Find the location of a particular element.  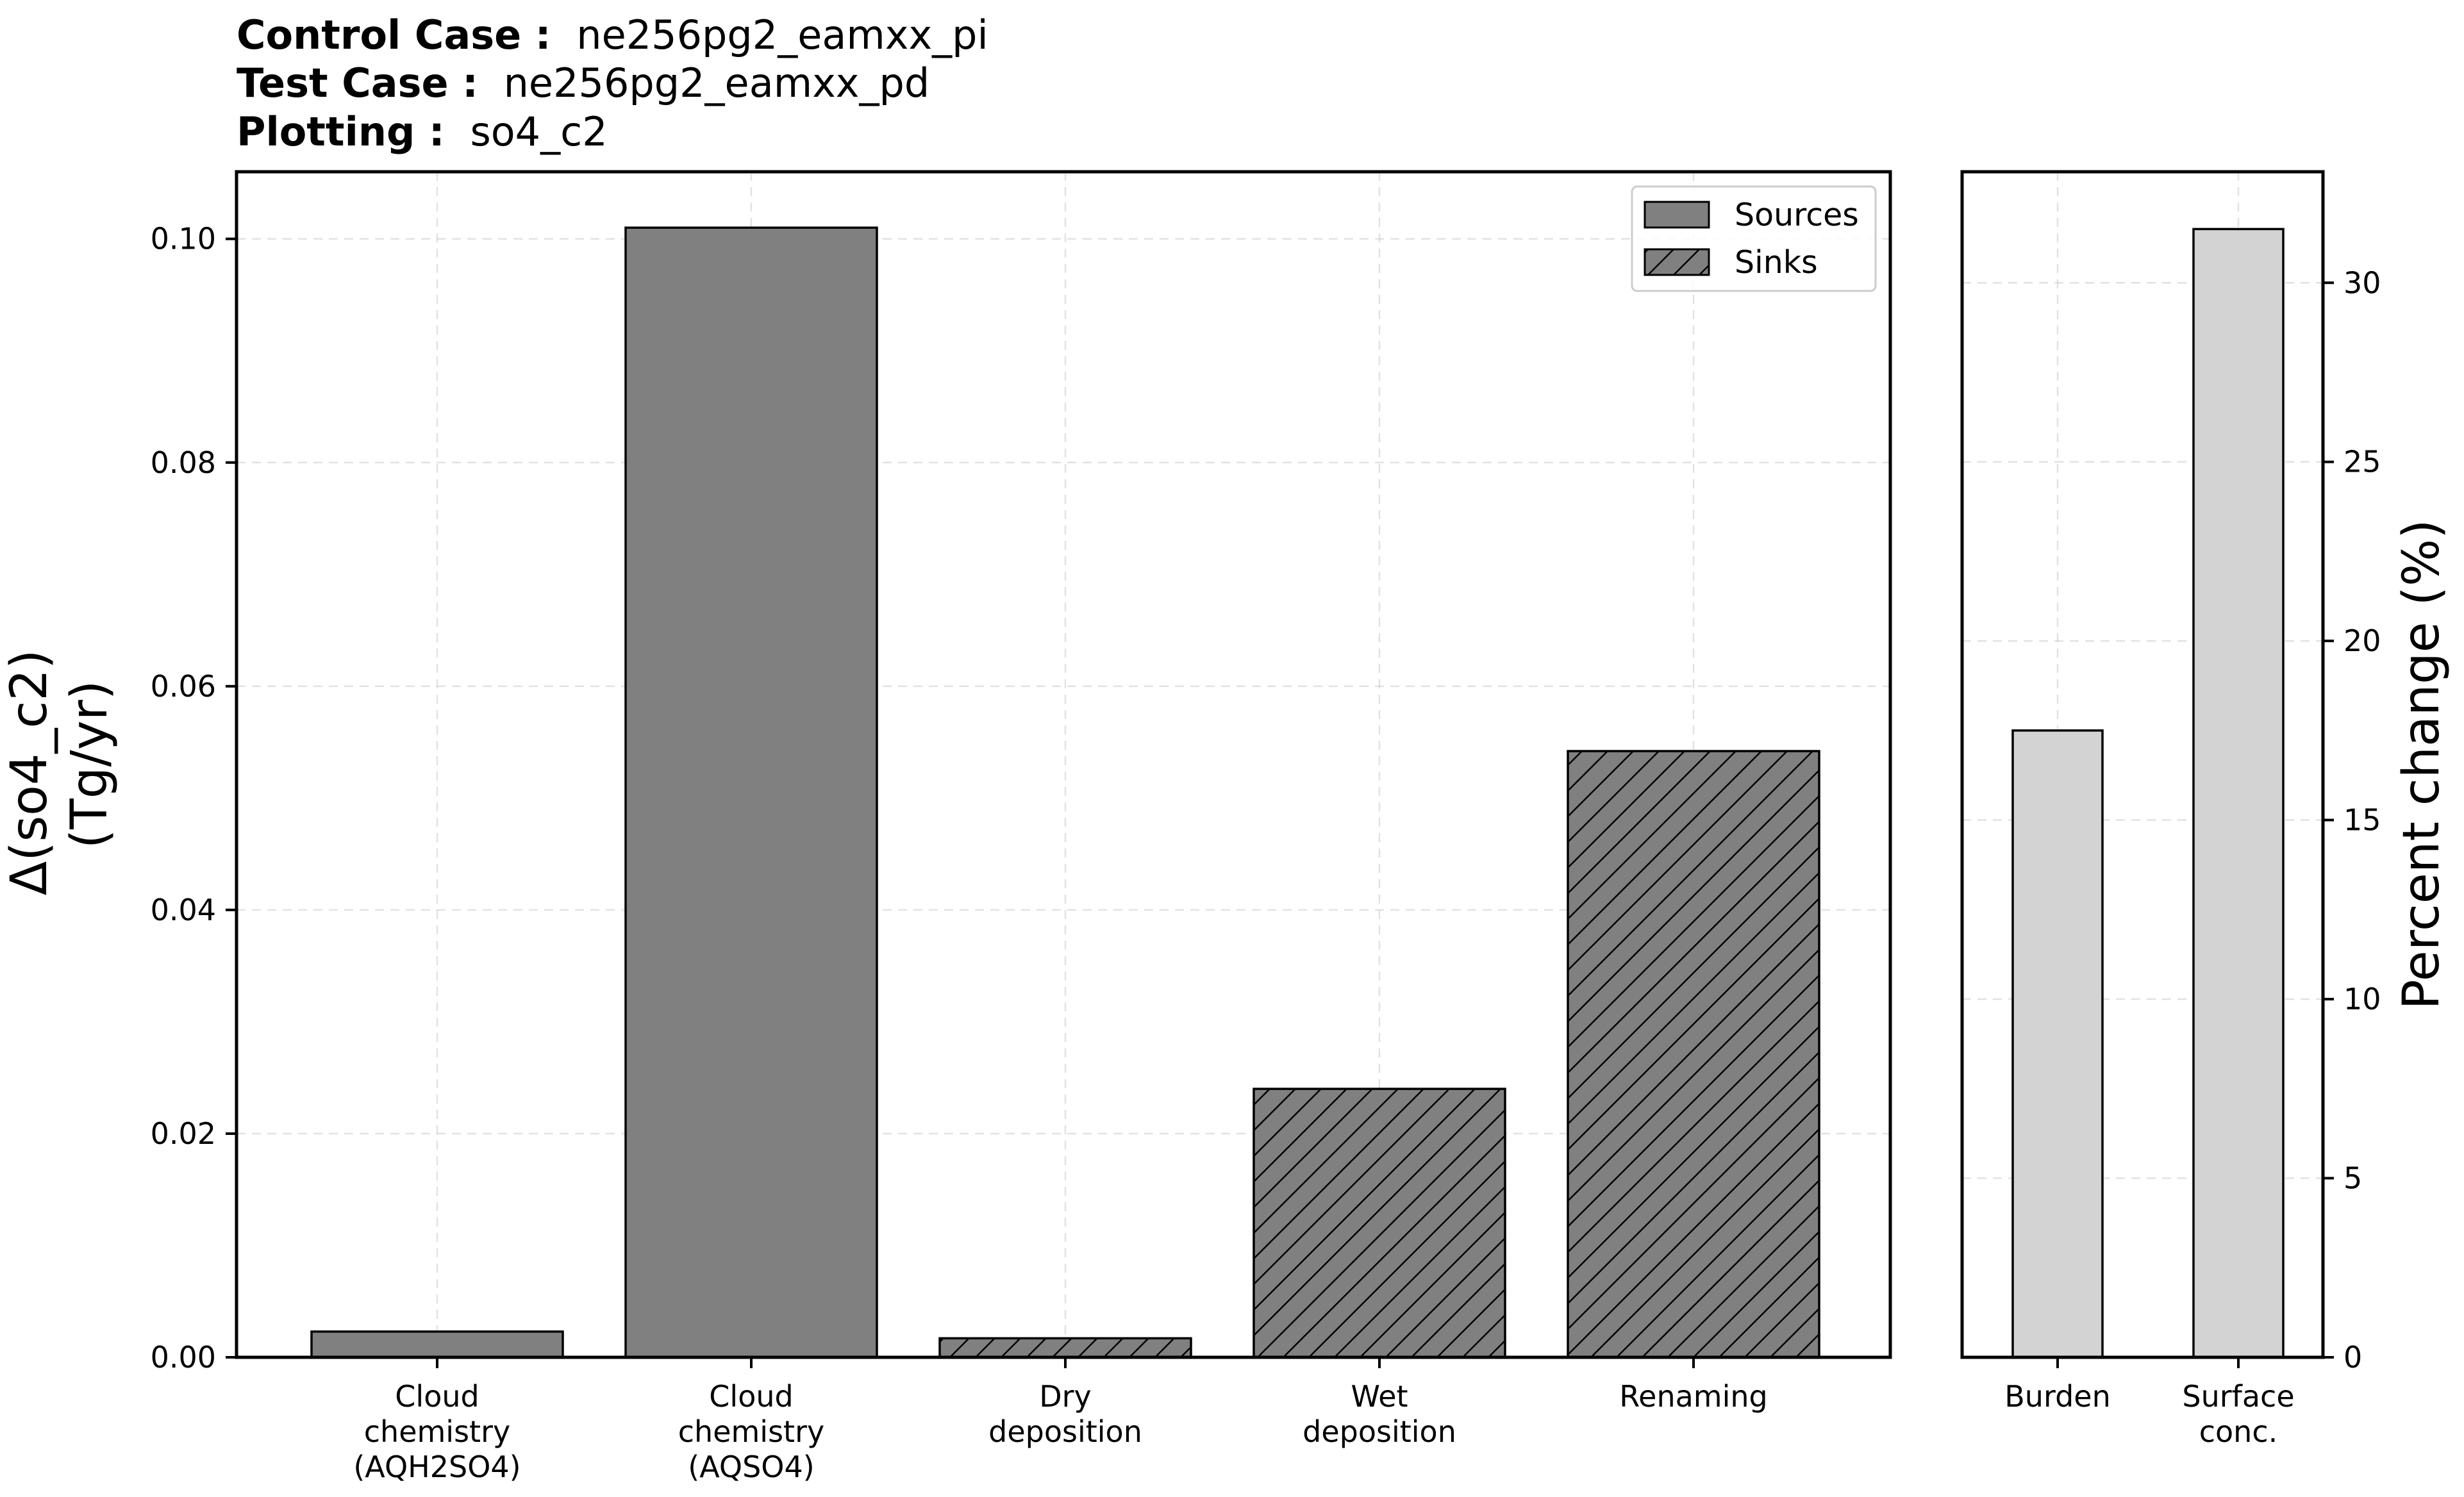

legend-sinks-swatch is located at coordinates (1677, 262).